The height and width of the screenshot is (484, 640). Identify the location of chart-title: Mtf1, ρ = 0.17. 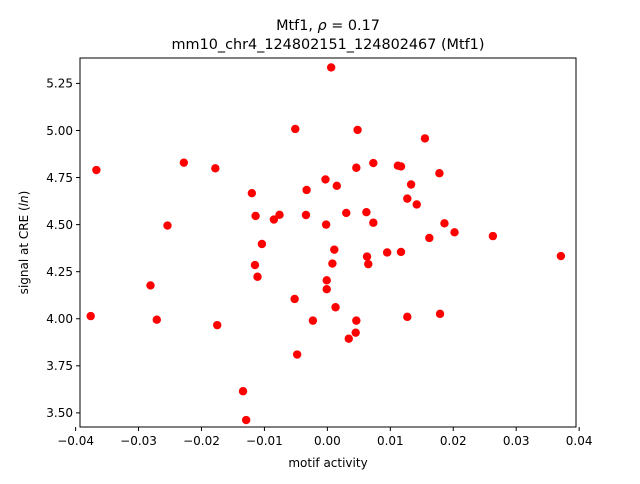
(328, 26).